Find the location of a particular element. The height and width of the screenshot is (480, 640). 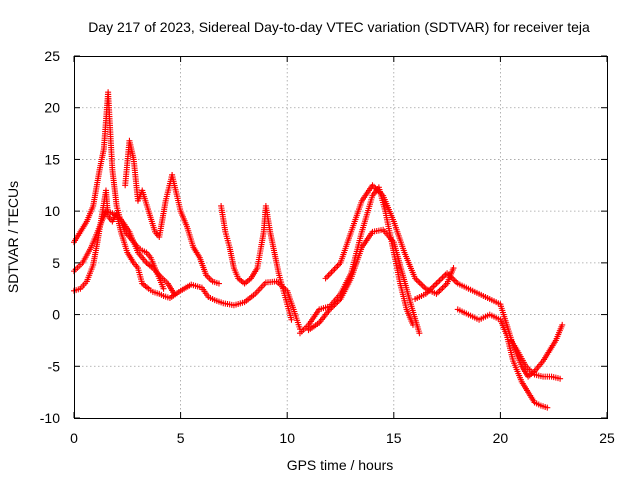

y-tick-label: -10 is located at coordinates (50, 418).